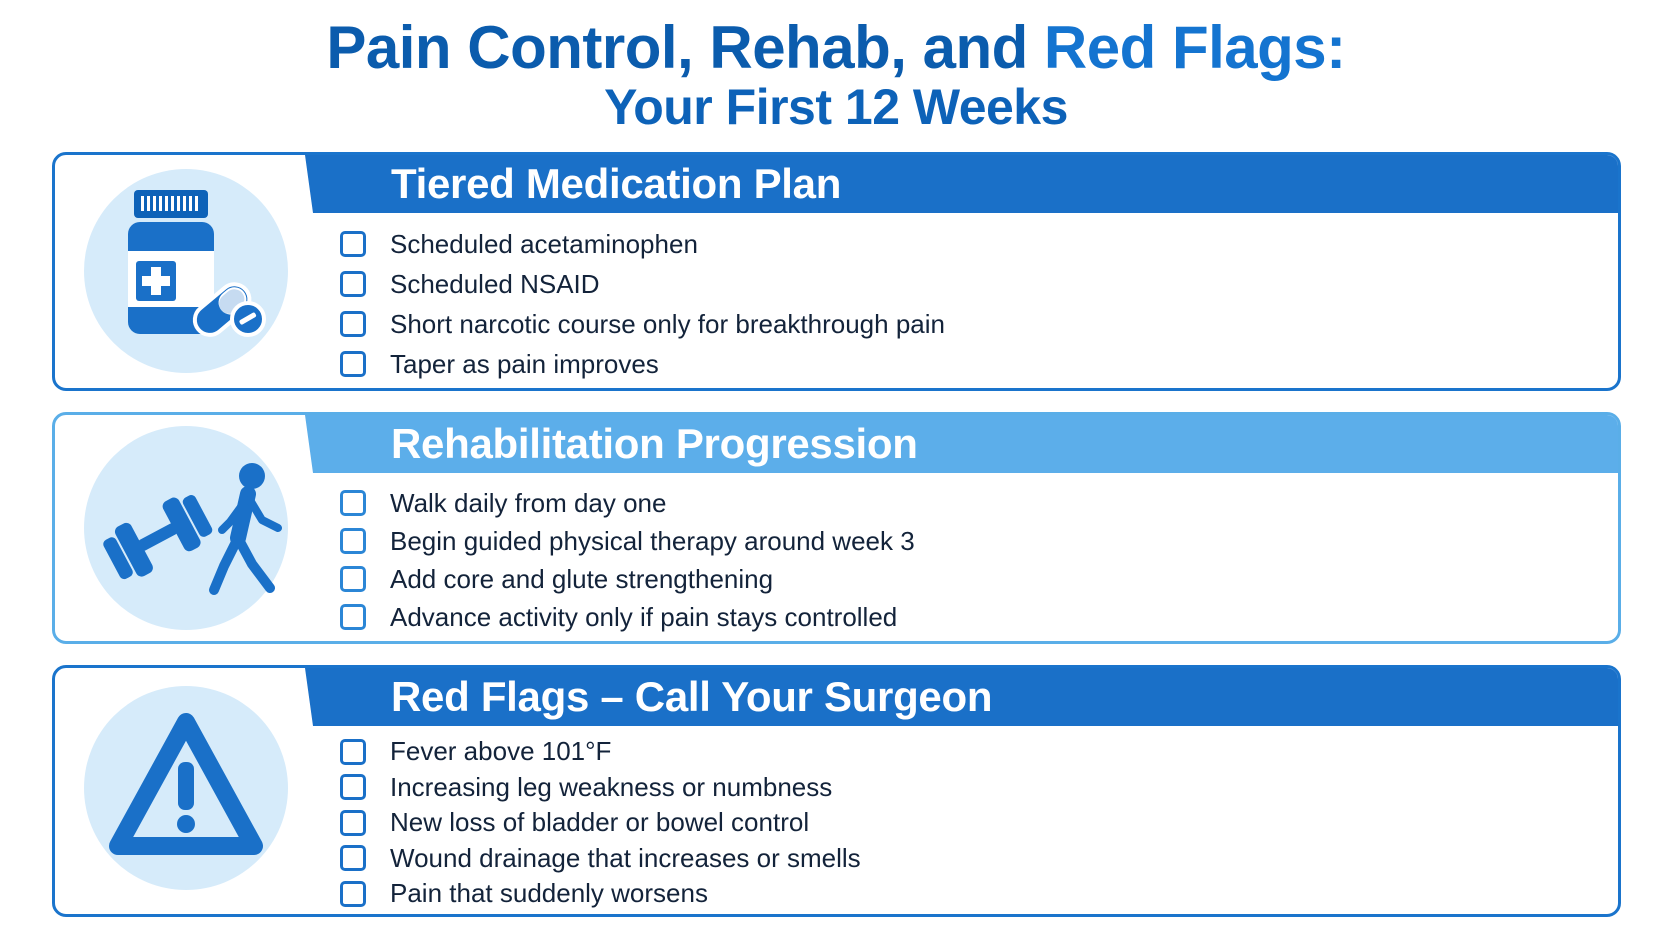 Image resolution: width=1672 pixels, height=941 pixels. What do you see at coordinates (544, 243) in the screenshot?
I see `checklist-item-label: Scheduled acetaminophen` at bounding box center [544, 243].